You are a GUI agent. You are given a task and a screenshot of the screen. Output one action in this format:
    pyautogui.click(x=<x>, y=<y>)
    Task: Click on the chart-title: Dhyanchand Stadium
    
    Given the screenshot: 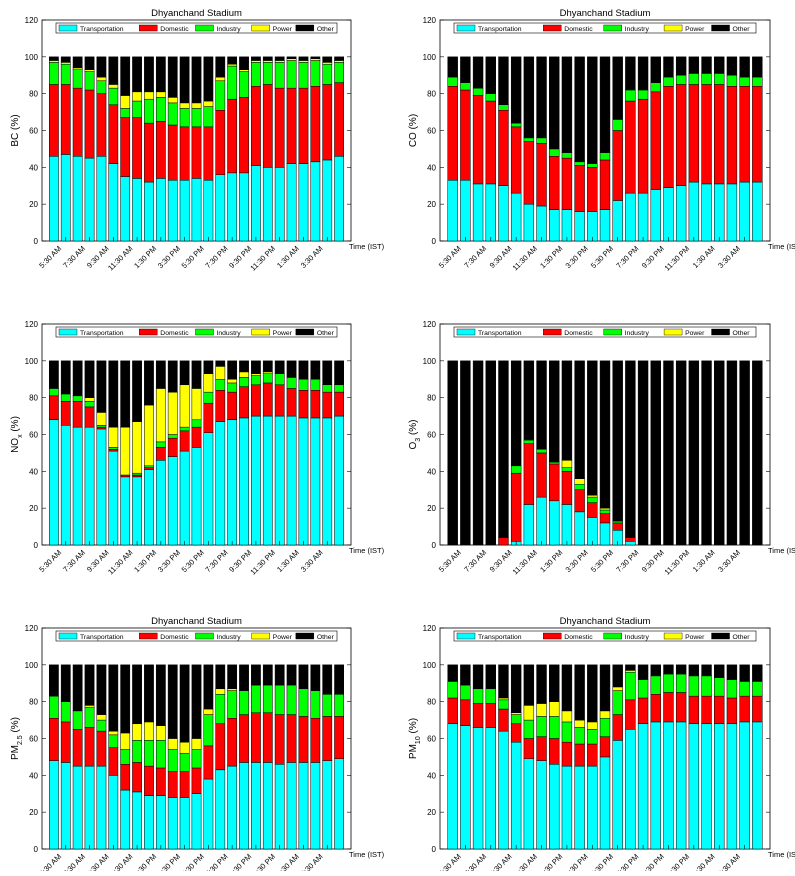 What is the action you would take?
    pyautogui.click(x=605, y=13)
    